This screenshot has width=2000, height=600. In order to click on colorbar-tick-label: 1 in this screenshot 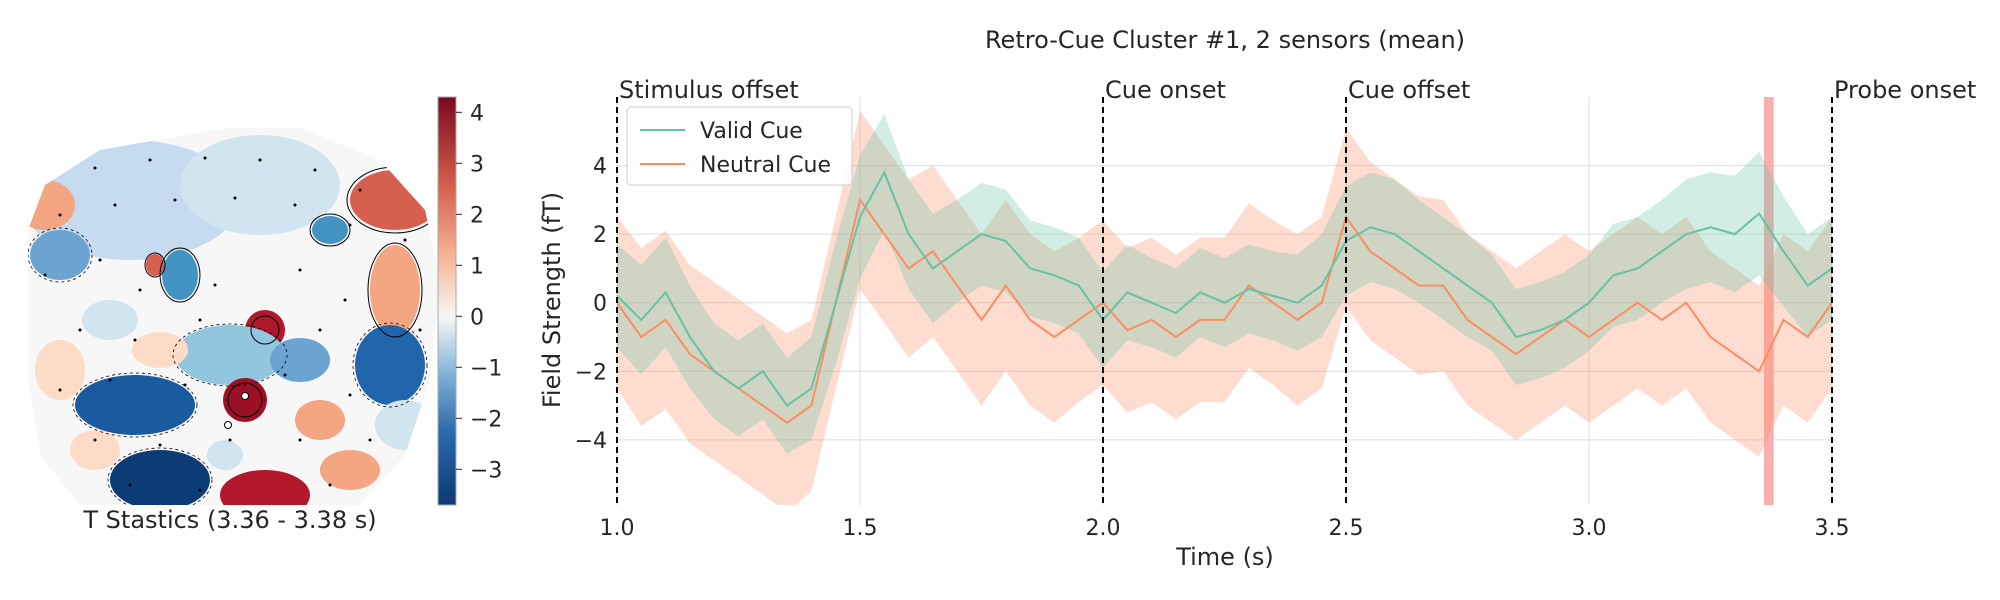, I will do `click(477, 266)`.